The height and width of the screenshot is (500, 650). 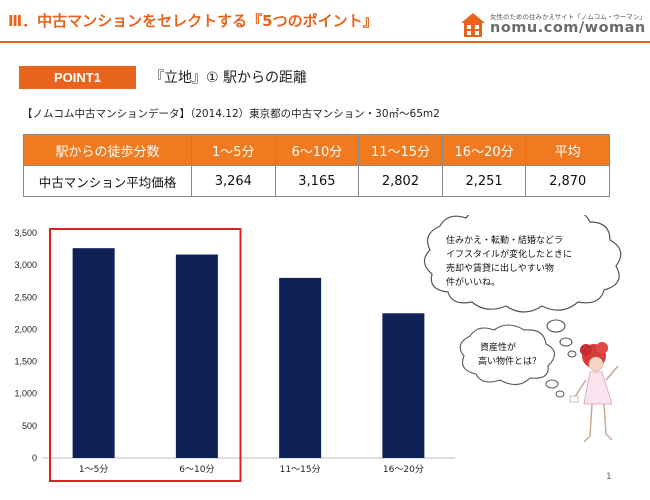 What do you see at coordinates (484, 150) in the screenshot?
I see `table-column-header: 16～20分` at bounding box center [484, 150].